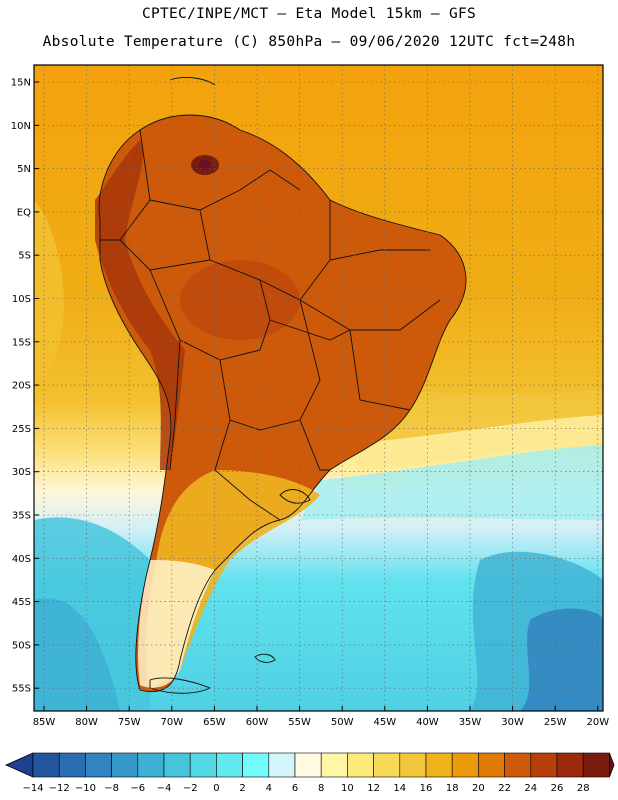 Image resolution: width=618 pixels, height=800 pixels. I want to click on colder-pacific-patch, so click(77, 654).